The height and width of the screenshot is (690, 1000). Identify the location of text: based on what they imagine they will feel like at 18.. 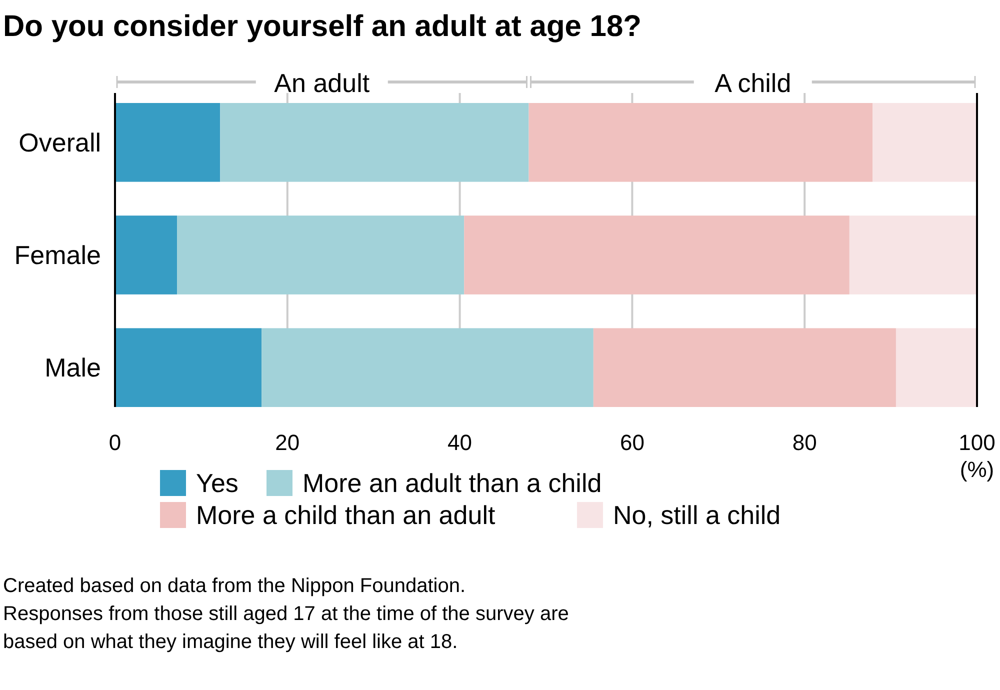
(230, 642).